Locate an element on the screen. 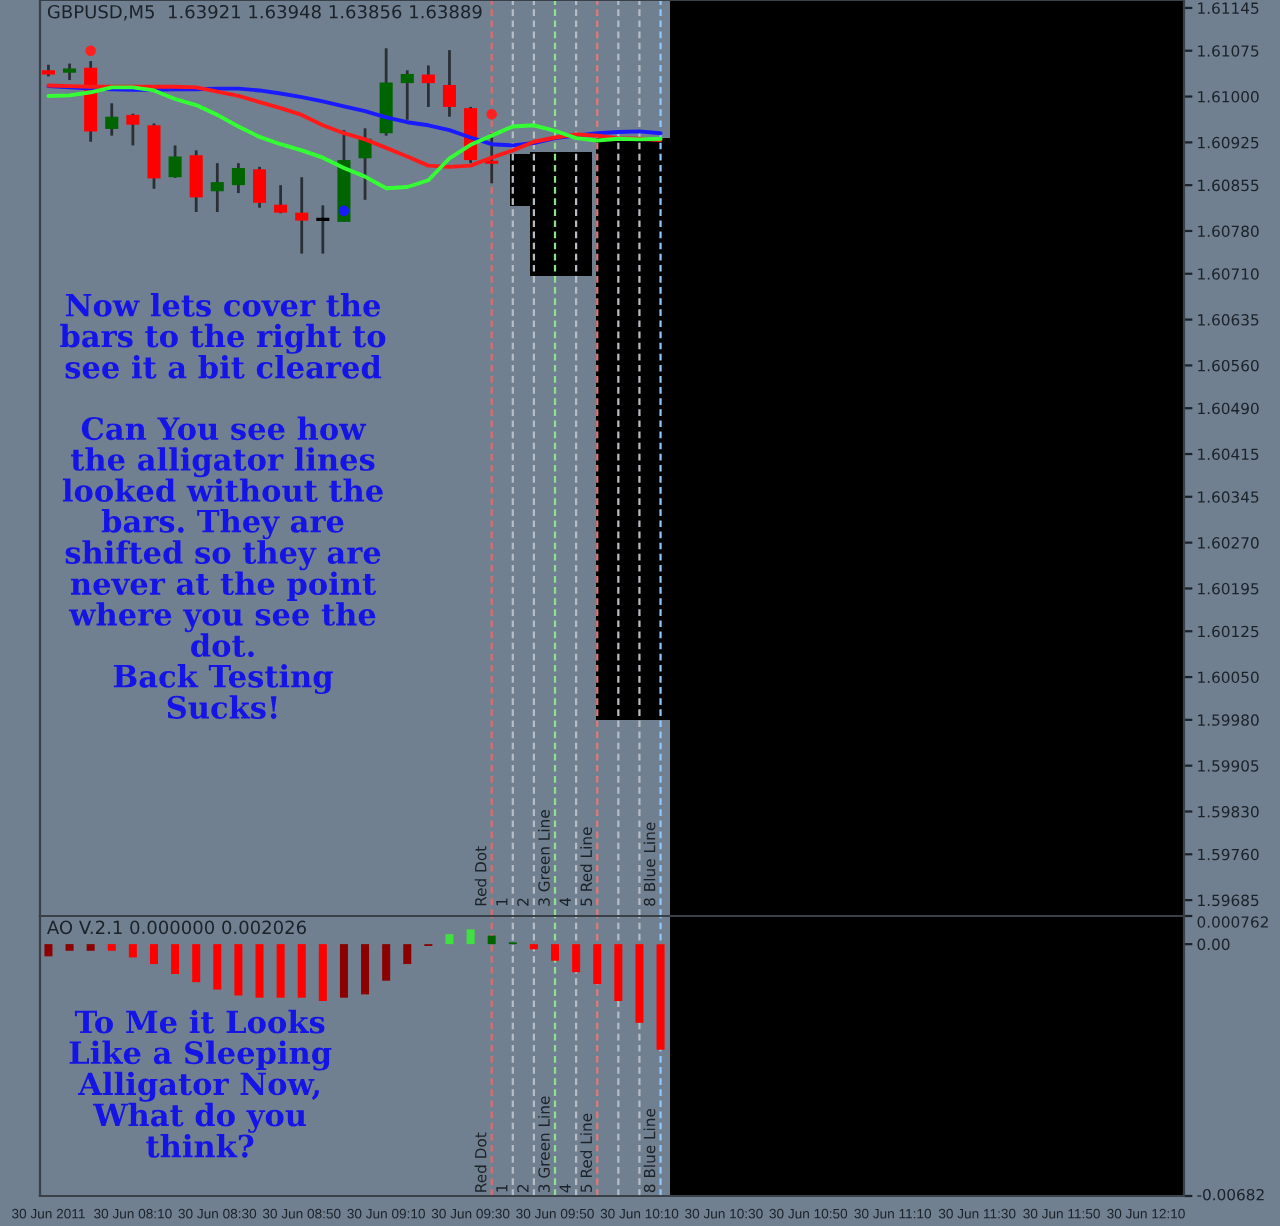 The height and width of the screenshot is (1226, 1280). text: Now lets cover the bars to the right to see it a bit cleared Can You see how the alligator lines looked without the bars. They are shifted so they are never at the point where you see the dot. Back Testing Sucks! is located at coordinates (223, 506).